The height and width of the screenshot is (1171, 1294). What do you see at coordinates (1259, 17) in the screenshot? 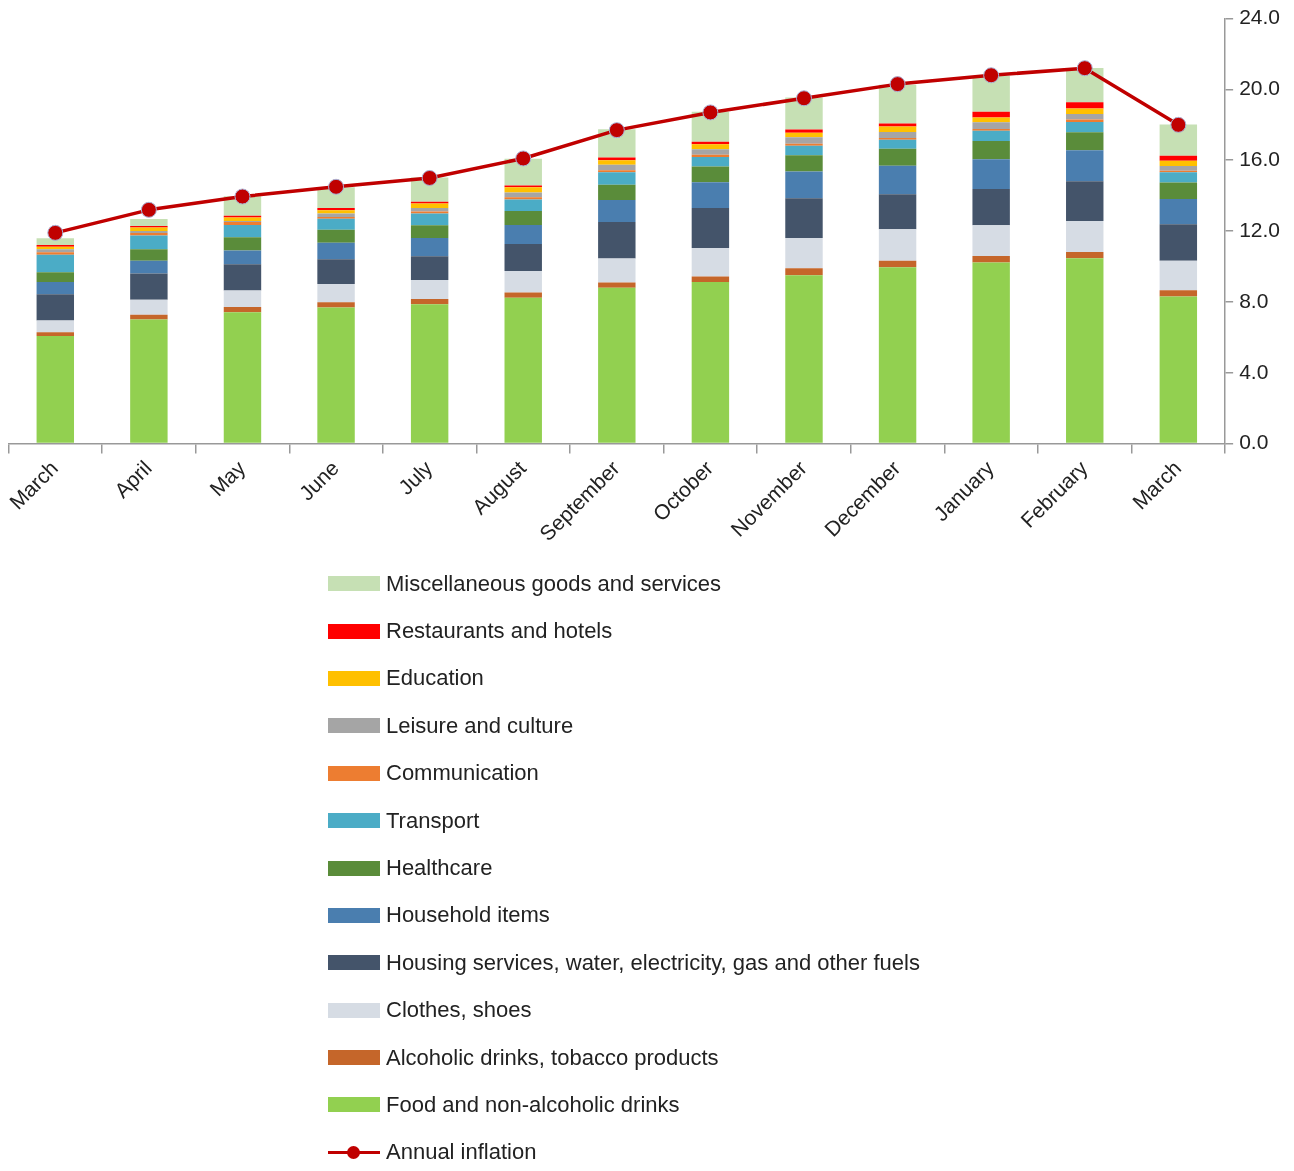
I see `y-tick-label: 24.0` at bounding box center [1259, 17].